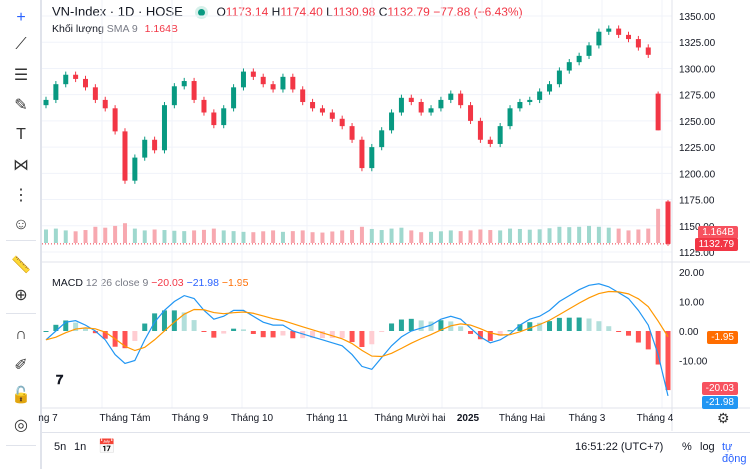 The image size is (750, 469). What do you see at coordinates (21, 224) in the screenshot?
I see `emoji-icon: ☺` at bounding box center [21, 224].